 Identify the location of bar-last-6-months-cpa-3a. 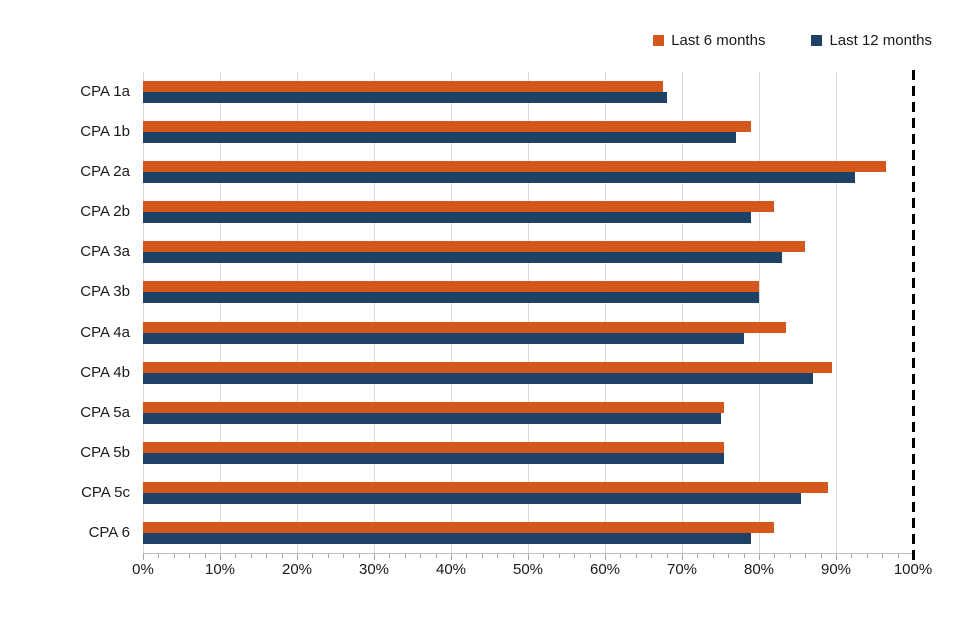
(474, 247).